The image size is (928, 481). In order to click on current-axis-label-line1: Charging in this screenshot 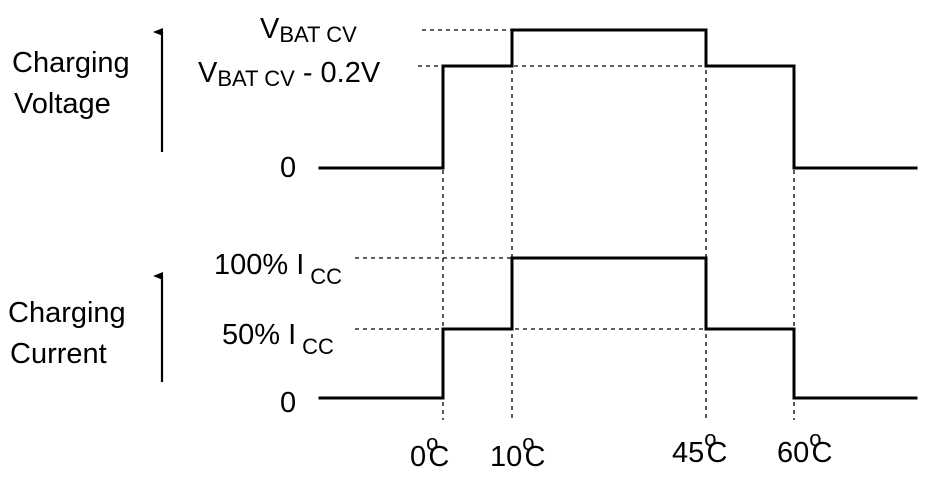, I will do `click(67, 313)`.